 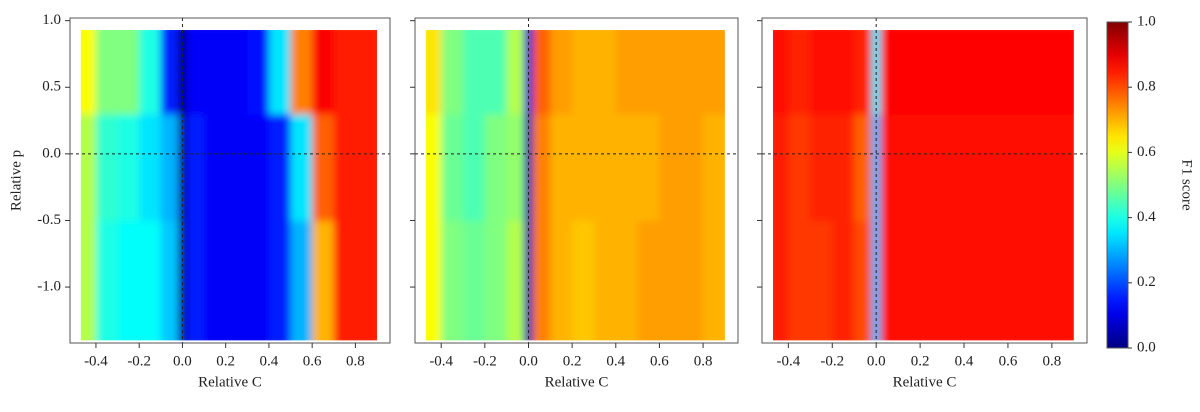 What do you see at coordinates (703, 361) in the screenshot?
I see `x-tick-label: 0.8` at bounding box center [703, 361].